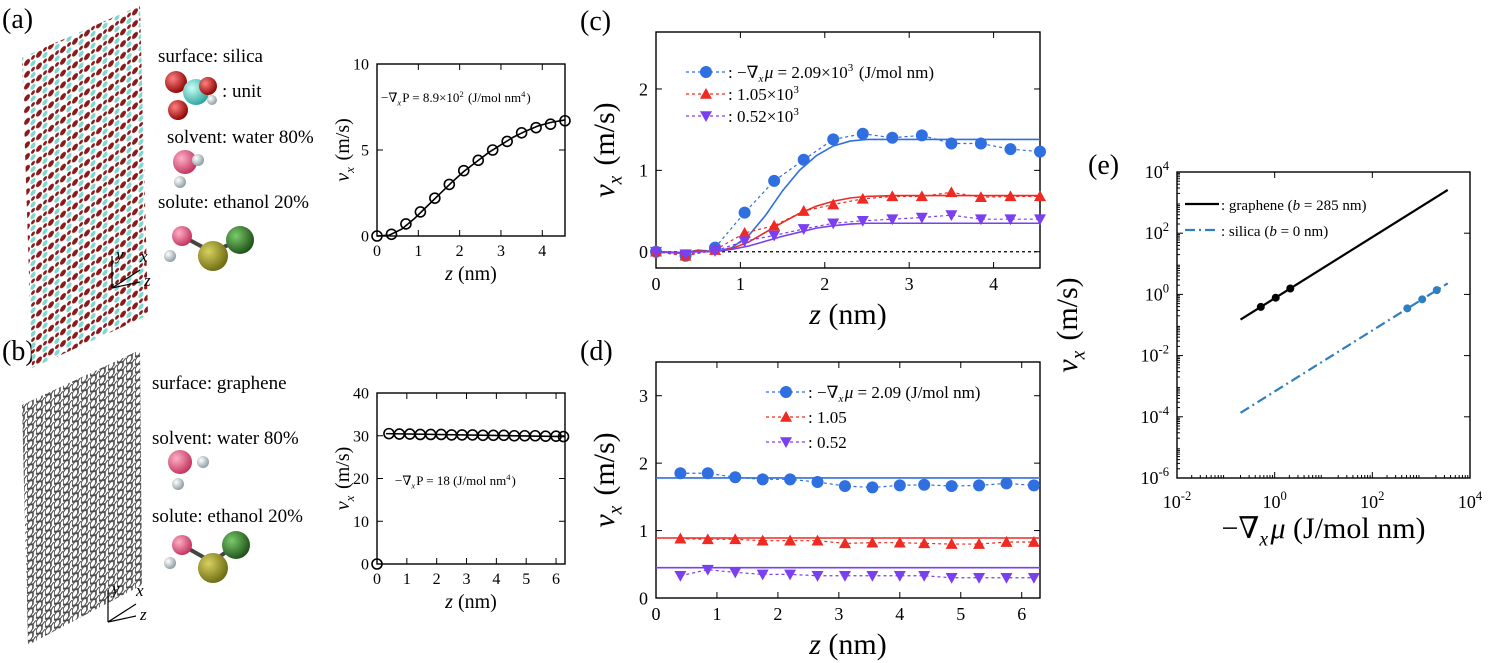 Image resolution: width=1495 pixels, height=663 pixels. What do you see at coordinates (85, 187) in the screenshot?
I see `silica-surface-slab` at bounding box center [85, 187].